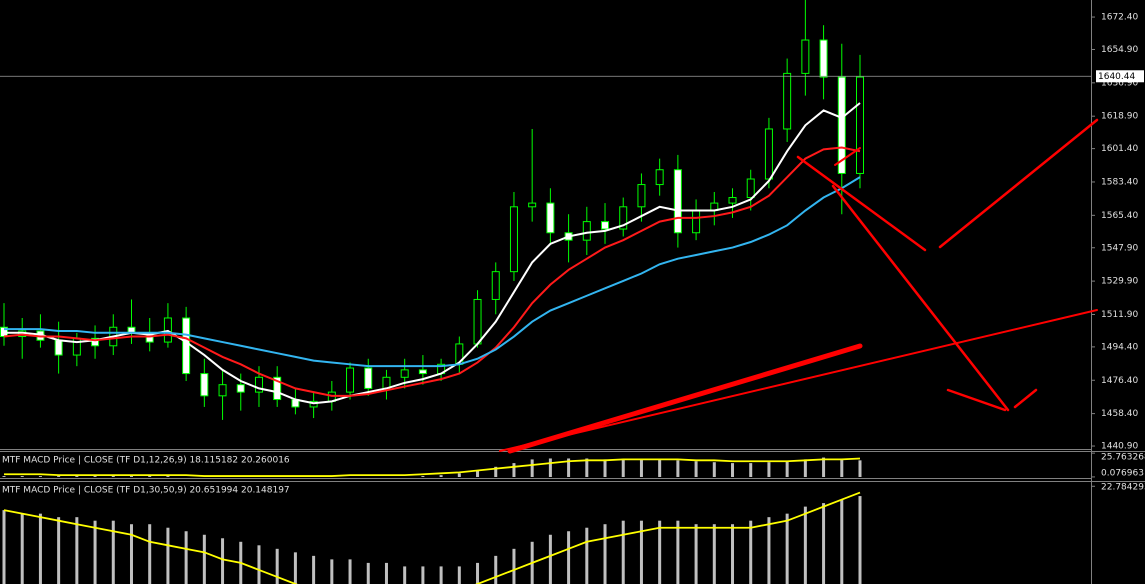  I want to click on y-tick-label: 1547.90, so click(1119, 248).